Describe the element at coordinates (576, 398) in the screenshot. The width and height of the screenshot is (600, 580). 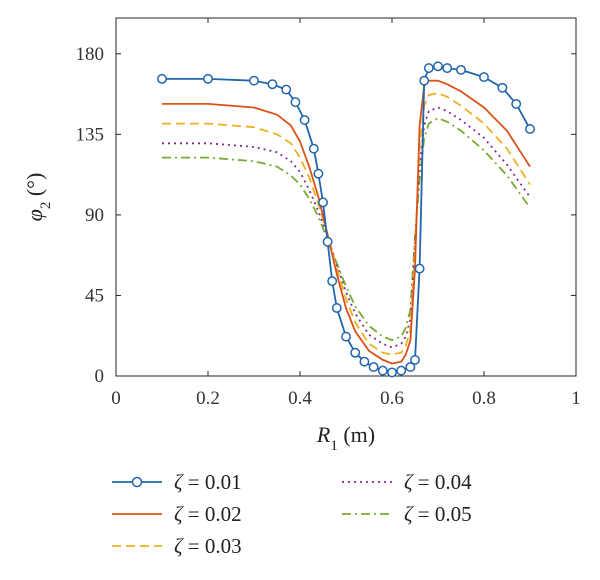
I see `x-tick-label: 1` at that location.